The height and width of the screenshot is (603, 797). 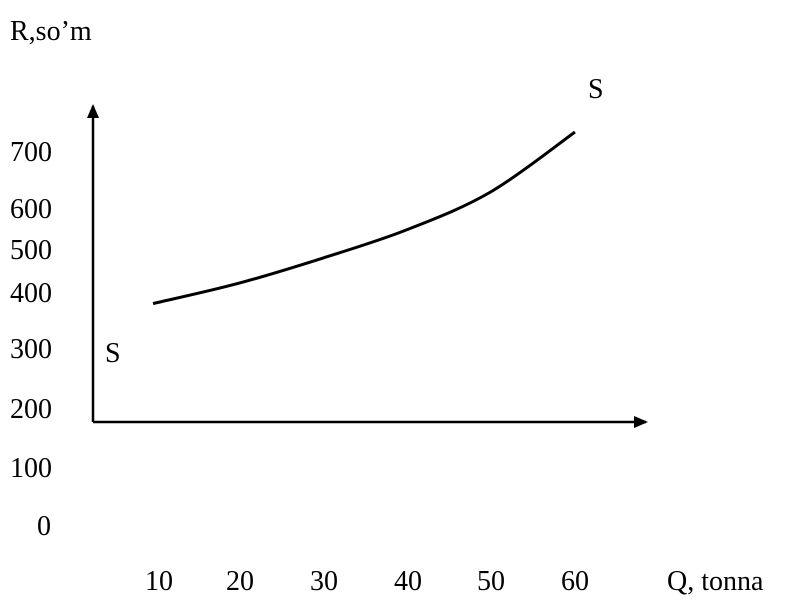 I want to click on y-tick-label: 500, so click(x=31, y=250).